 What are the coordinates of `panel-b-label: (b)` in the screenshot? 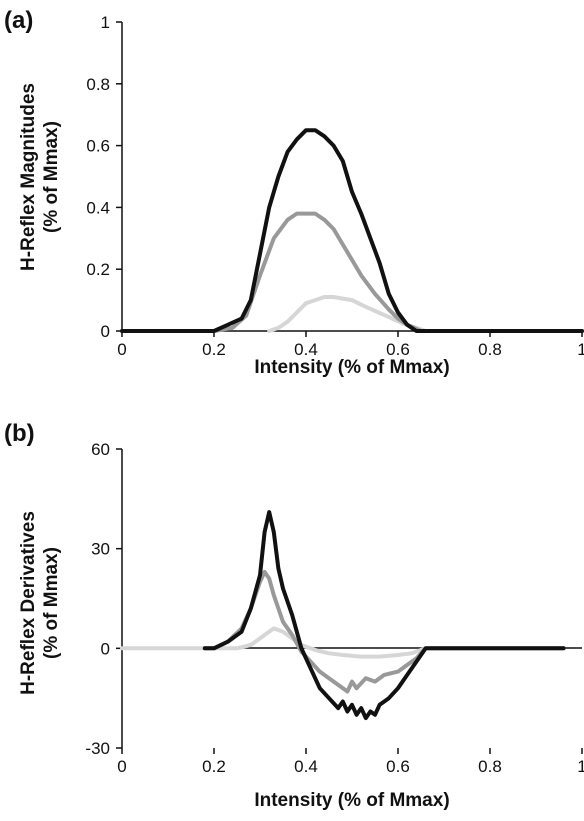 It's located at (19, 433).